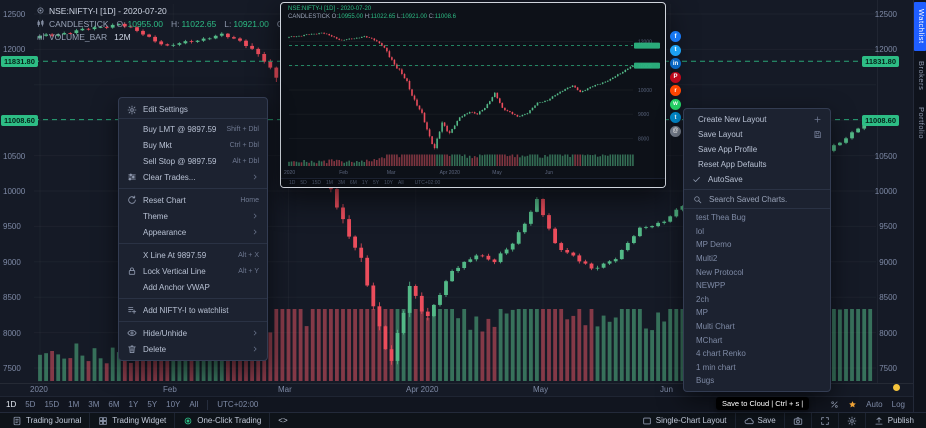 This screenshot has height=428, width=926. Describe the element at coordinates (292, 183) in the screenshot. I see `popup-range-1d: 1D` at that location.